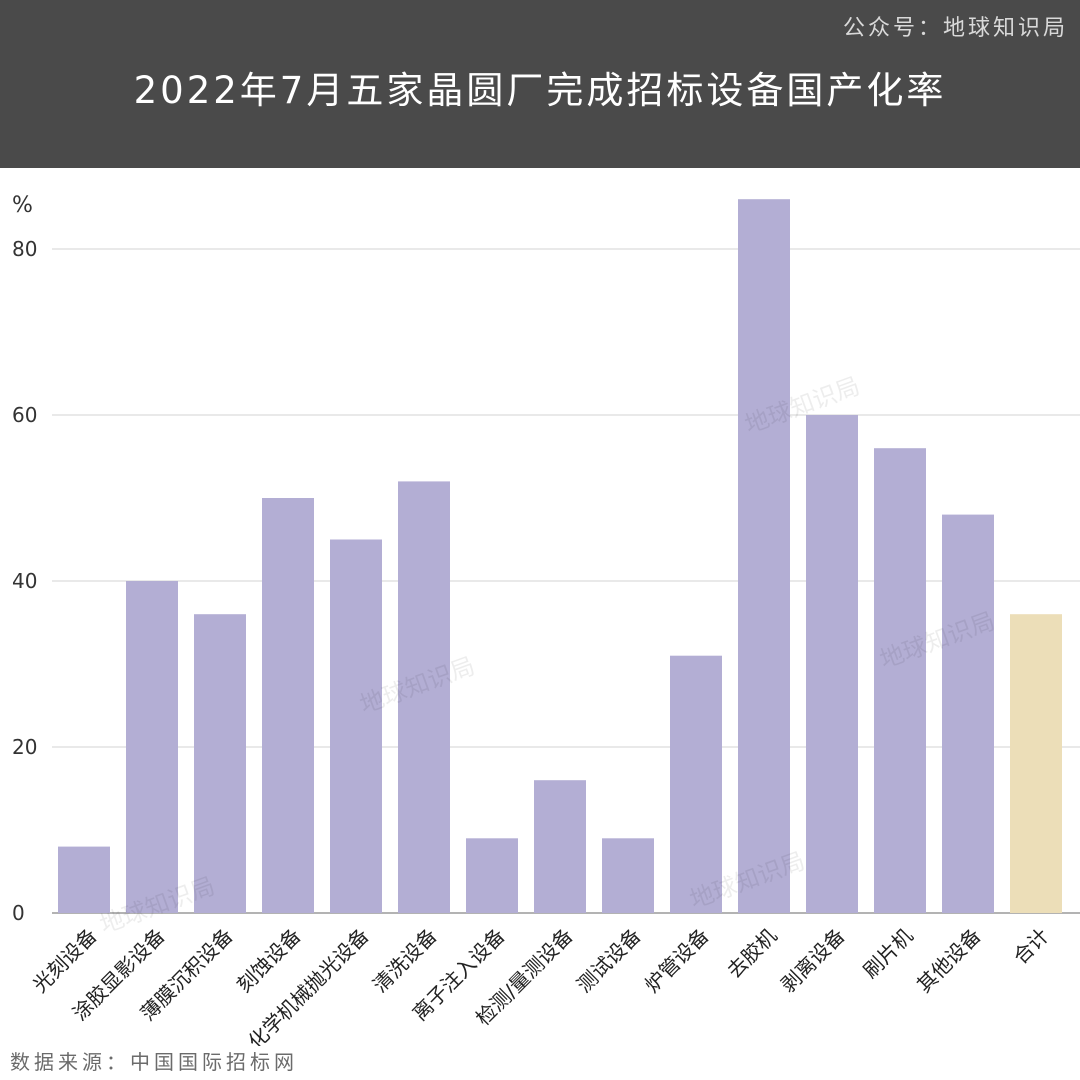 This screenshot has height=1080, width=1080. Describe the element at coordinates (955, 28) in the screenshot. I see `account-label: 公众号：地球知识局` at that location.